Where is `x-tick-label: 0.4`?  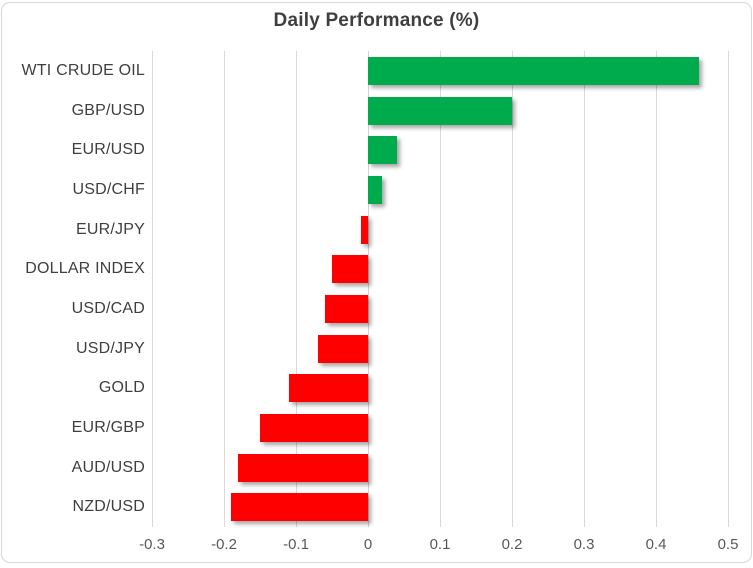 x-tick-label: 0.4 is located at coordinates (656, 544).